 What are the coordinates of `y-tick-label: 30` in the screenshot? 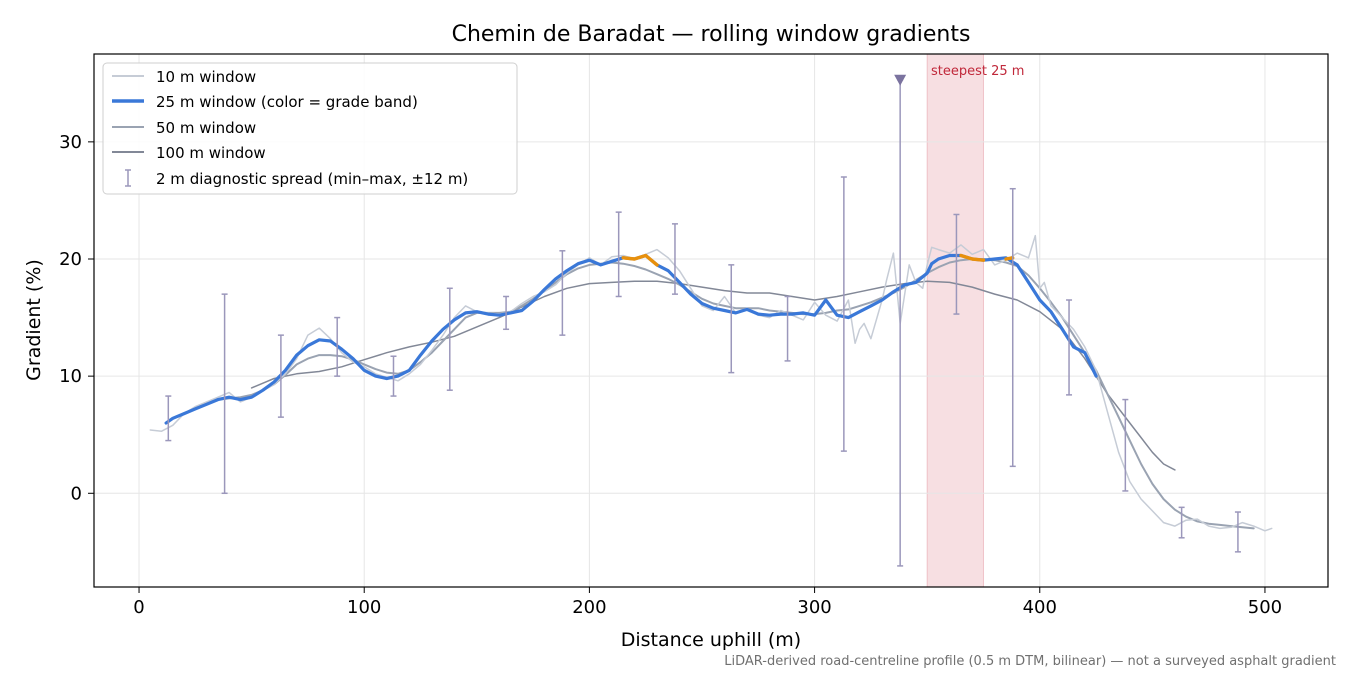 It's located at (70, 142).